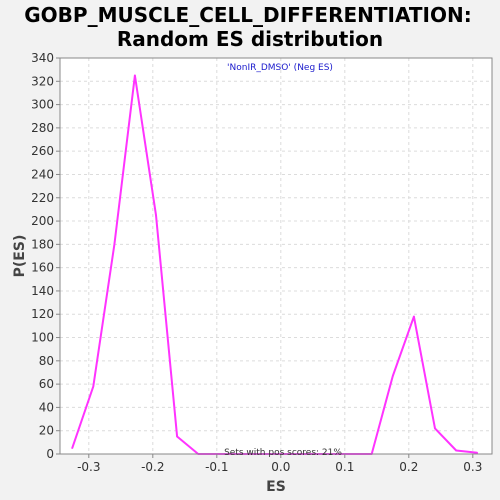  I want to click on y-tick-label: 20, so click(46, 431).